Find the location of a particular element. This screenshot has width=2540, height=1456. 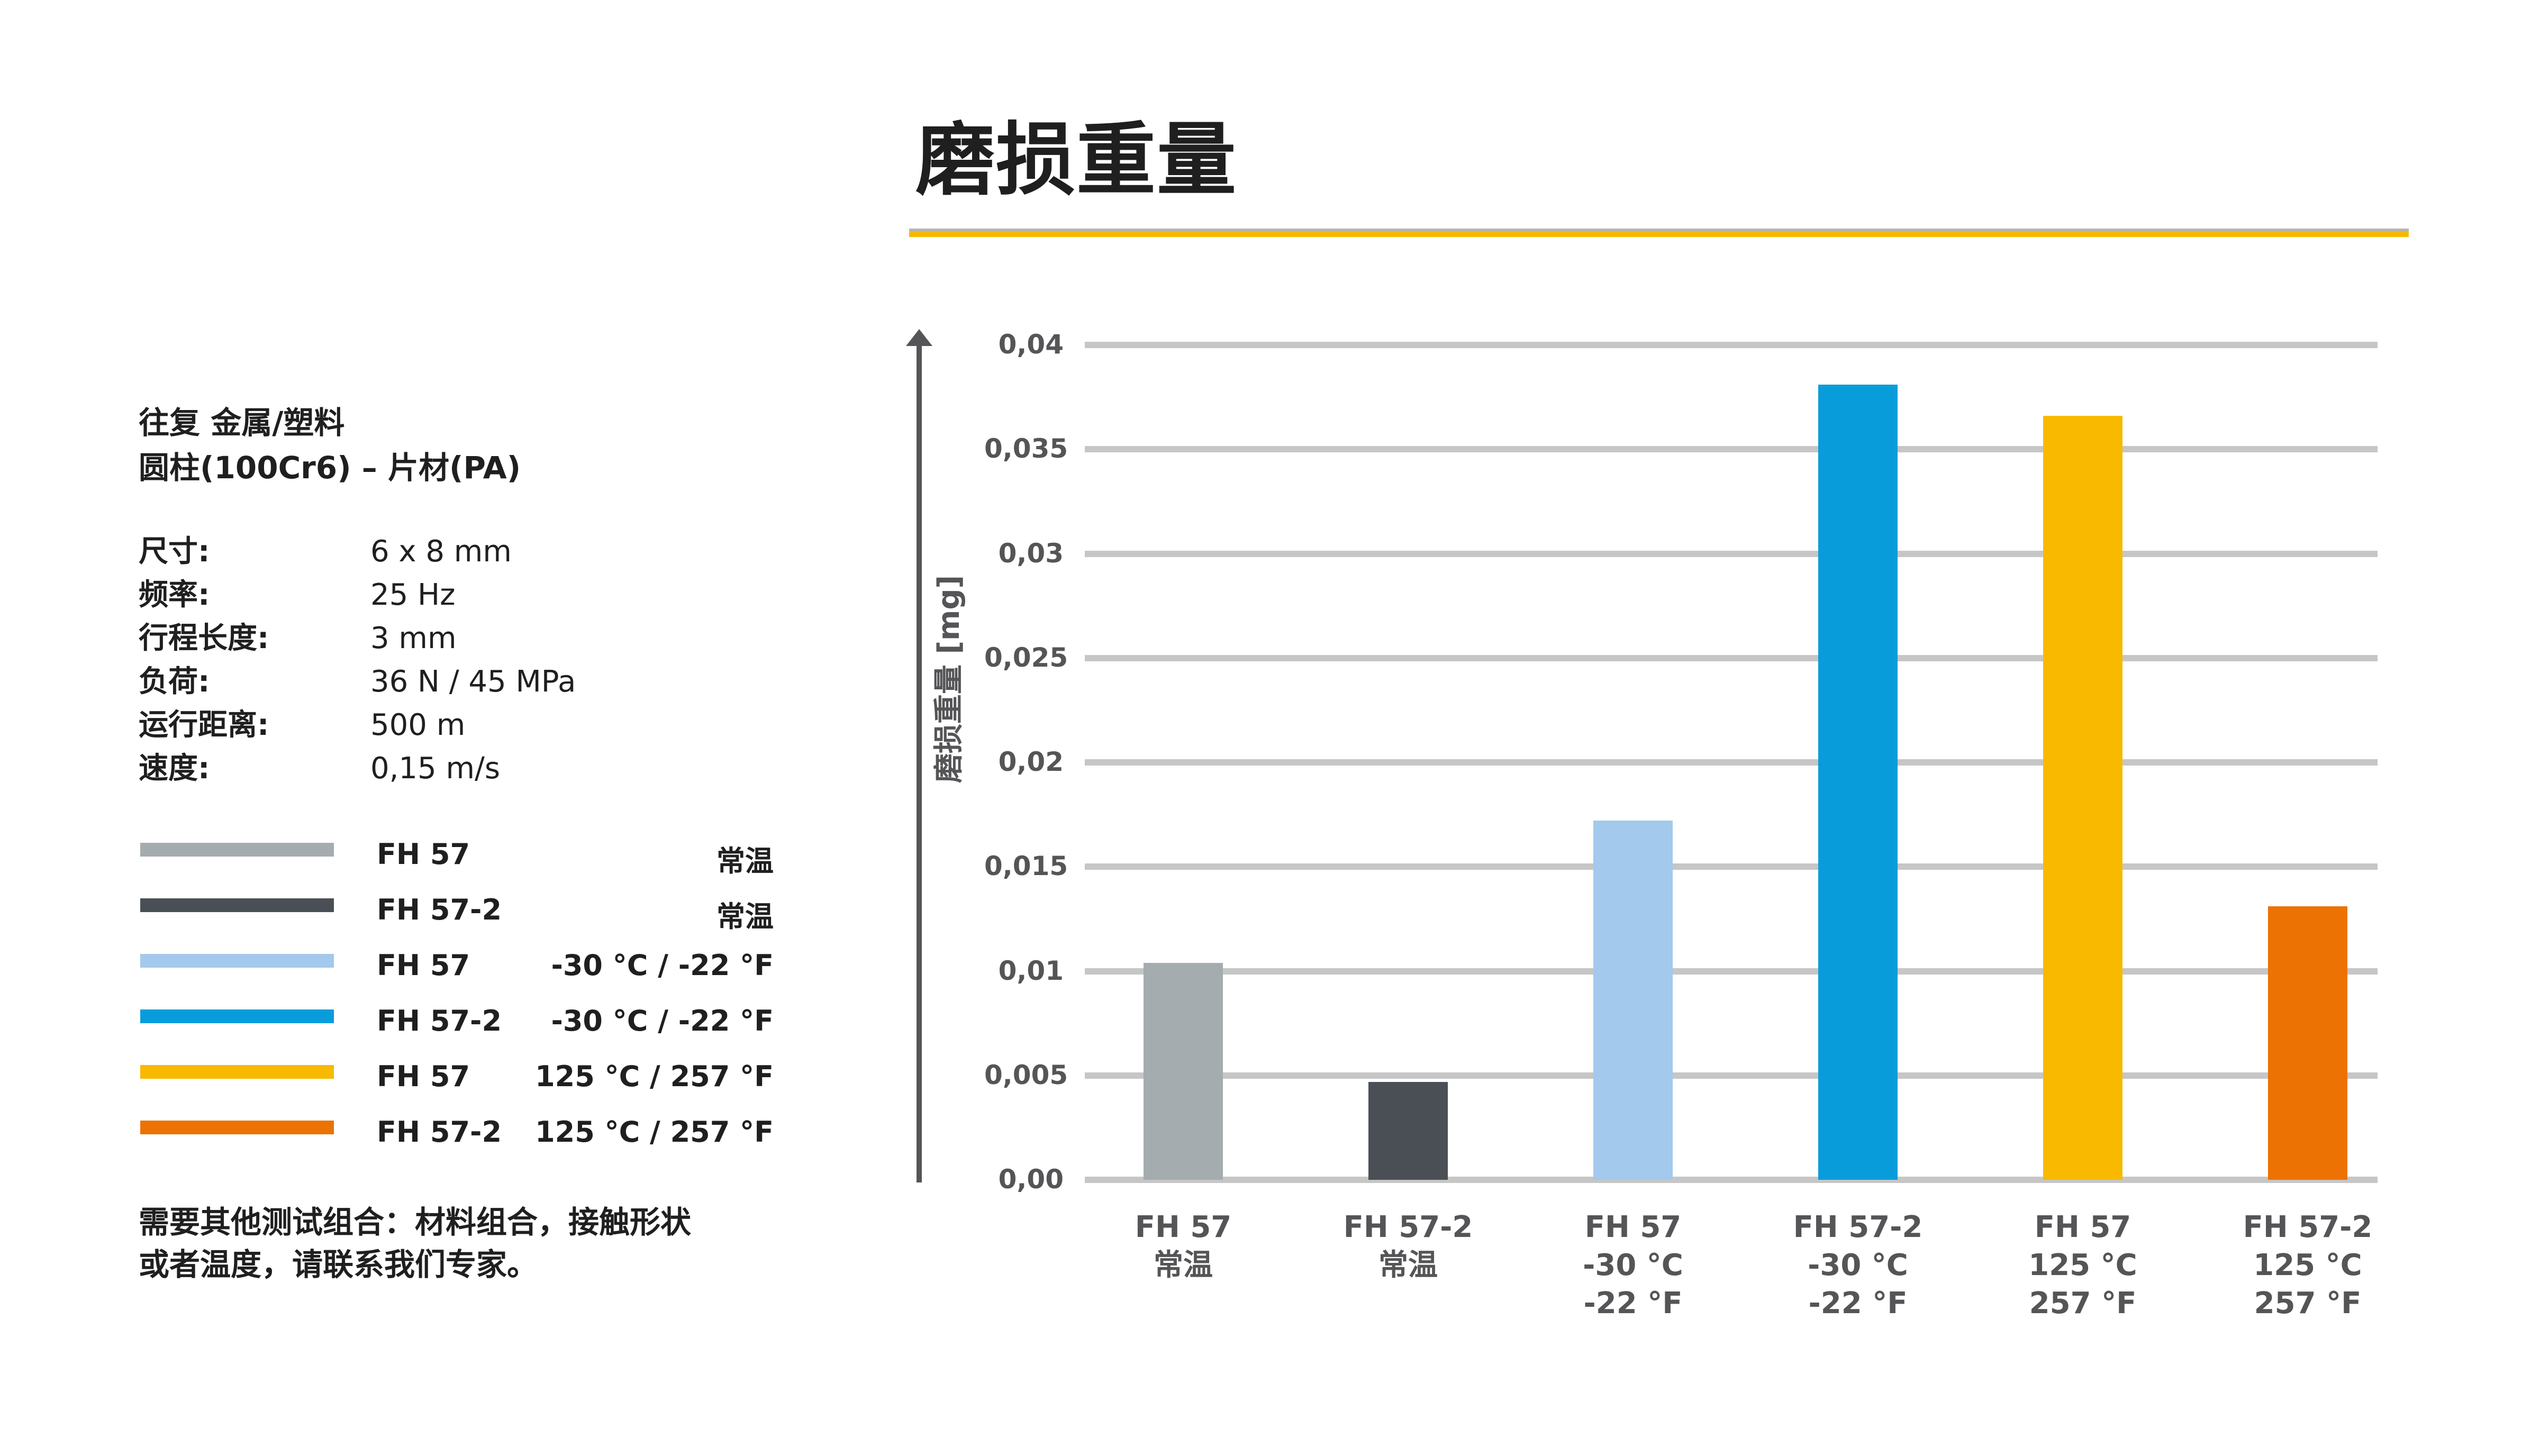

param-value: 3 mm is located at coordinates (413, 638).